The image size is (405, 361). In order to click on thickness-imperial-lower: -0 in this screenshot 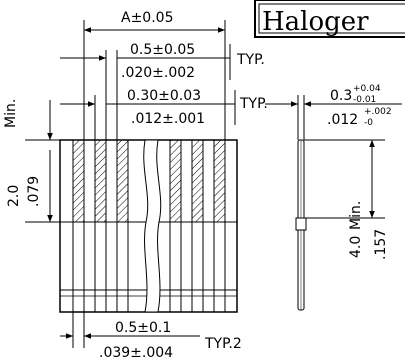, I will do `click(368, 123)`.